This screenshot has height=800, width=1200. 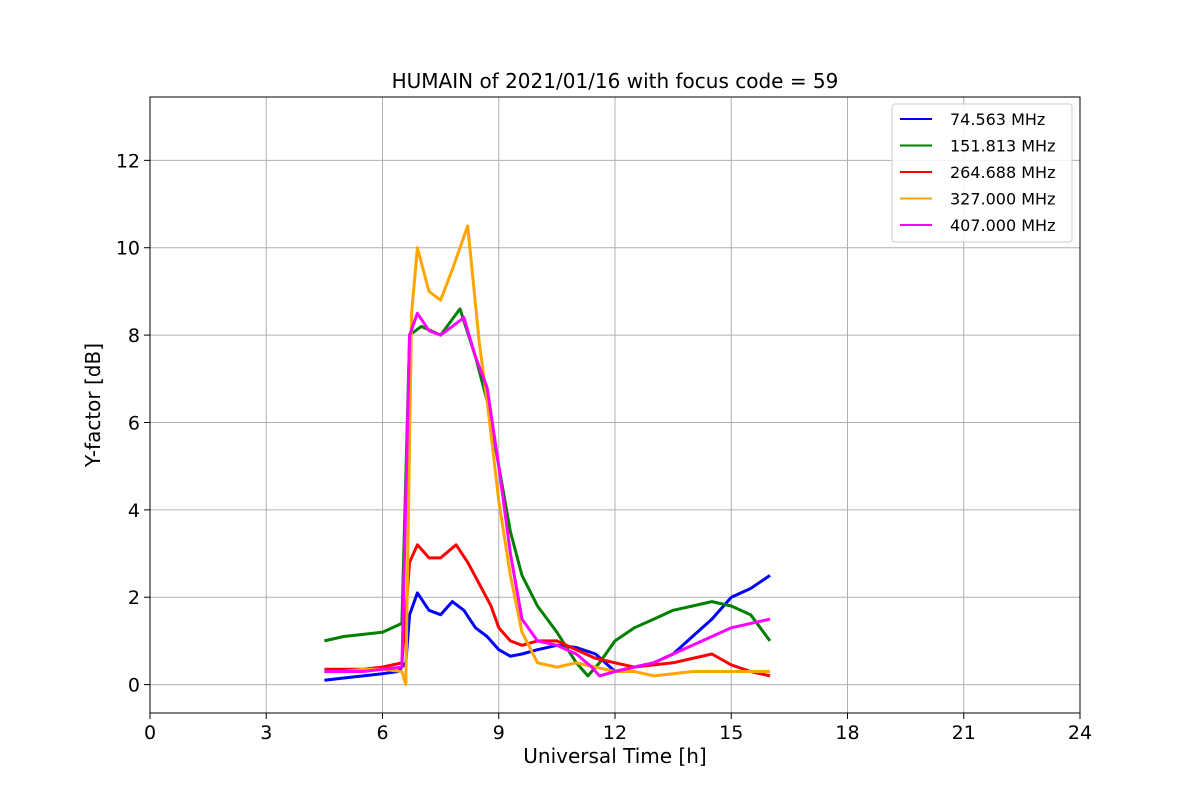 I want to click on legend-box, so click(x=982, y=173).